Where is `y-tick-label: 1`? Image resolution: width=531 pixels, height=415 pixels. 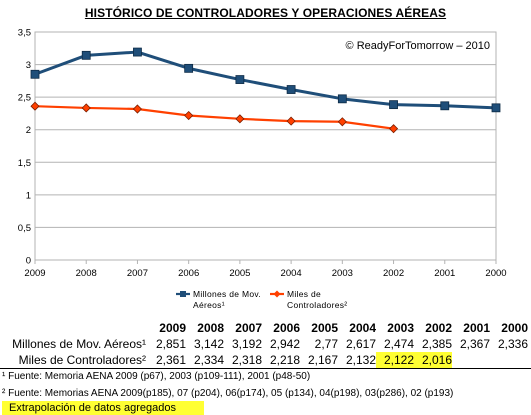
y-tick-label: 1 is located at coordinates (28, 195).